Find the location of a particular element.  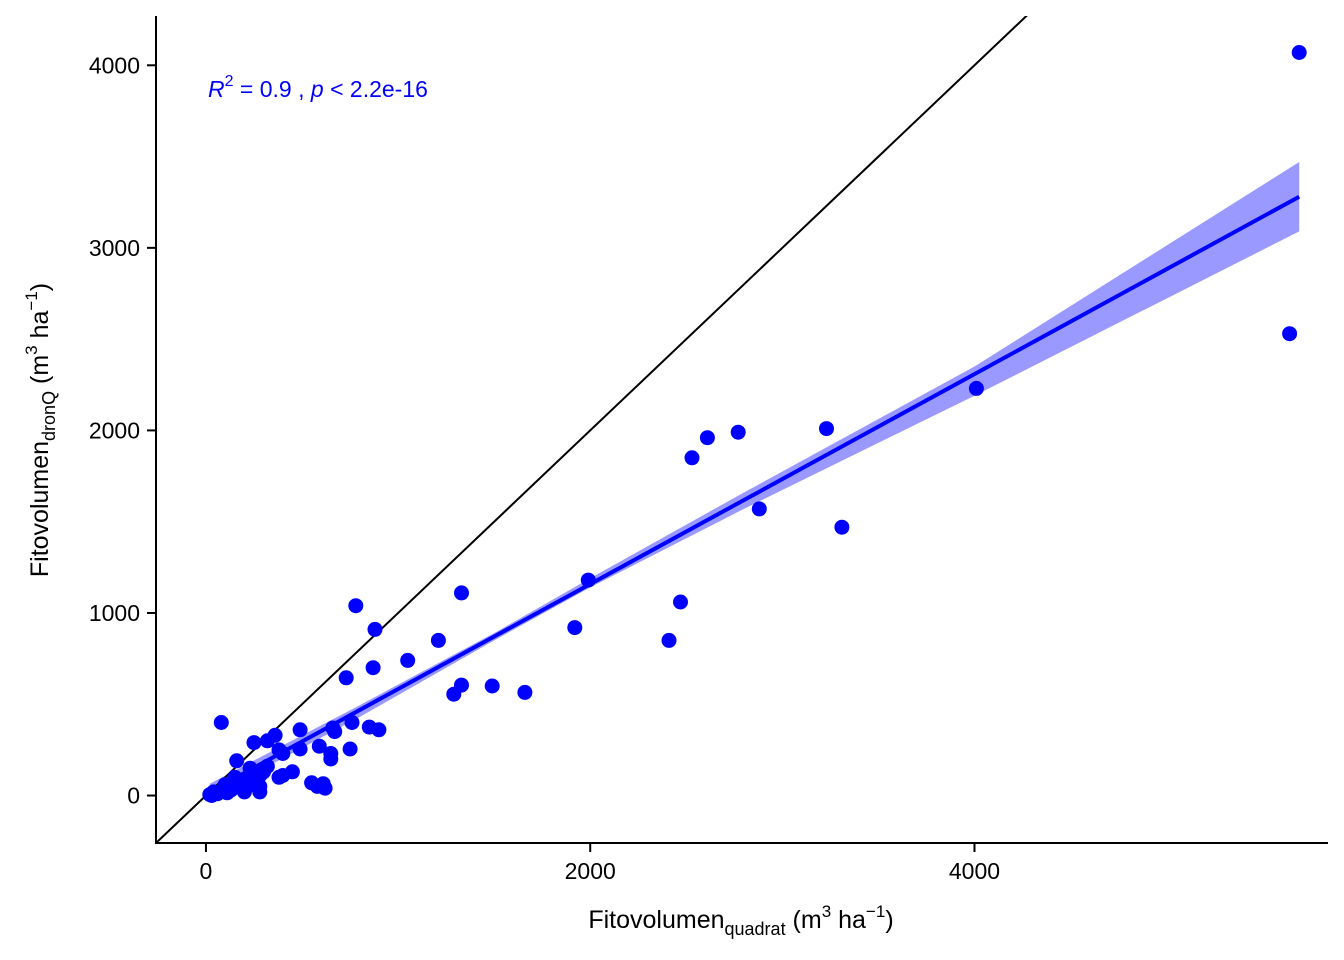

y-title-unit-mid: ha is located at coordinates (40, 328).